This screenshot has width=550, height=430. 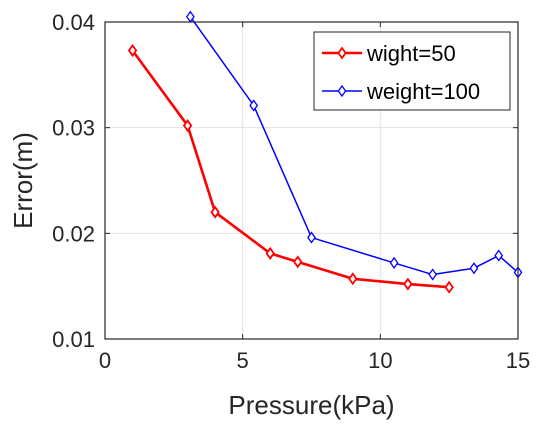 What do you see at coordinates (311, 405) in the screenshot?
I see `x-axis-label: Pressure(kPa)` at bounding box center [311, 405].